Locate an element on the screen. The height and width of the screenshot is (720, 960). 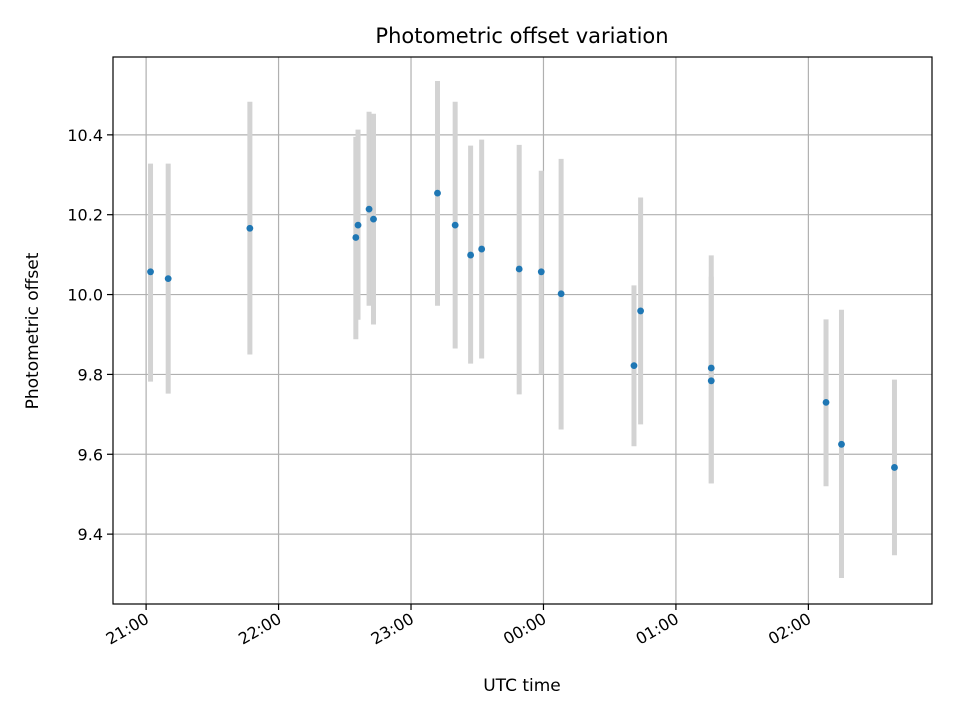
y-tick-label: 9.6 is located at coordinates (90, 454).